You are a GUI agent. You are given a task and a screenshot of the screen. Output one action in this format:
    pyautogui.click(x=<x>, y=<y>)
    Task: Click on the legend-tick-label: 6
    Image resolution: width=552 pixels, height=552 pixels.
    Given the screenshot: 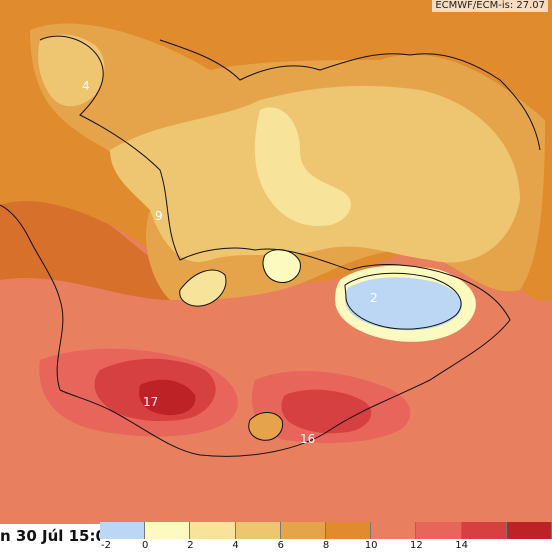 What is the action you would take?
    pyautogui.click(x=280, y=545)
    